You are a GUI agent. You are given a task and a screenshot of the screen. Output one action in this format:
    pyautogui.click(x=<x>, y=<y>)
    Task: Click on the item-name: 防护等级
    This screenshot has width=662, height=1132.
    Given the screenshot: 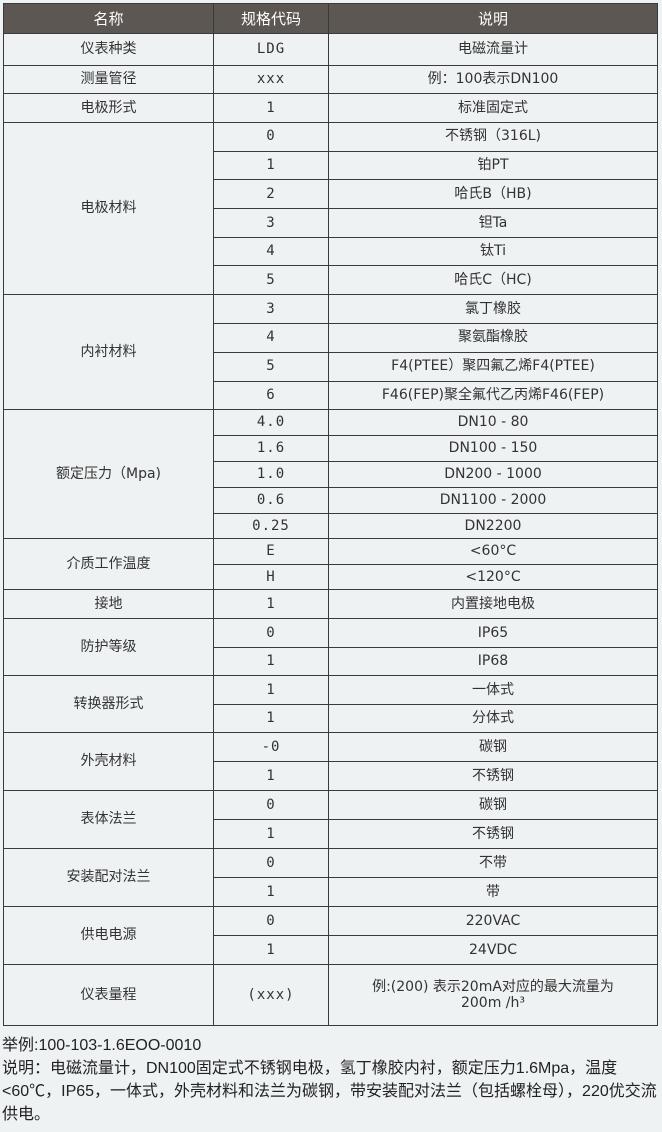 What is the action you would take?
    pyautogui.click(x=108, y=647)
    